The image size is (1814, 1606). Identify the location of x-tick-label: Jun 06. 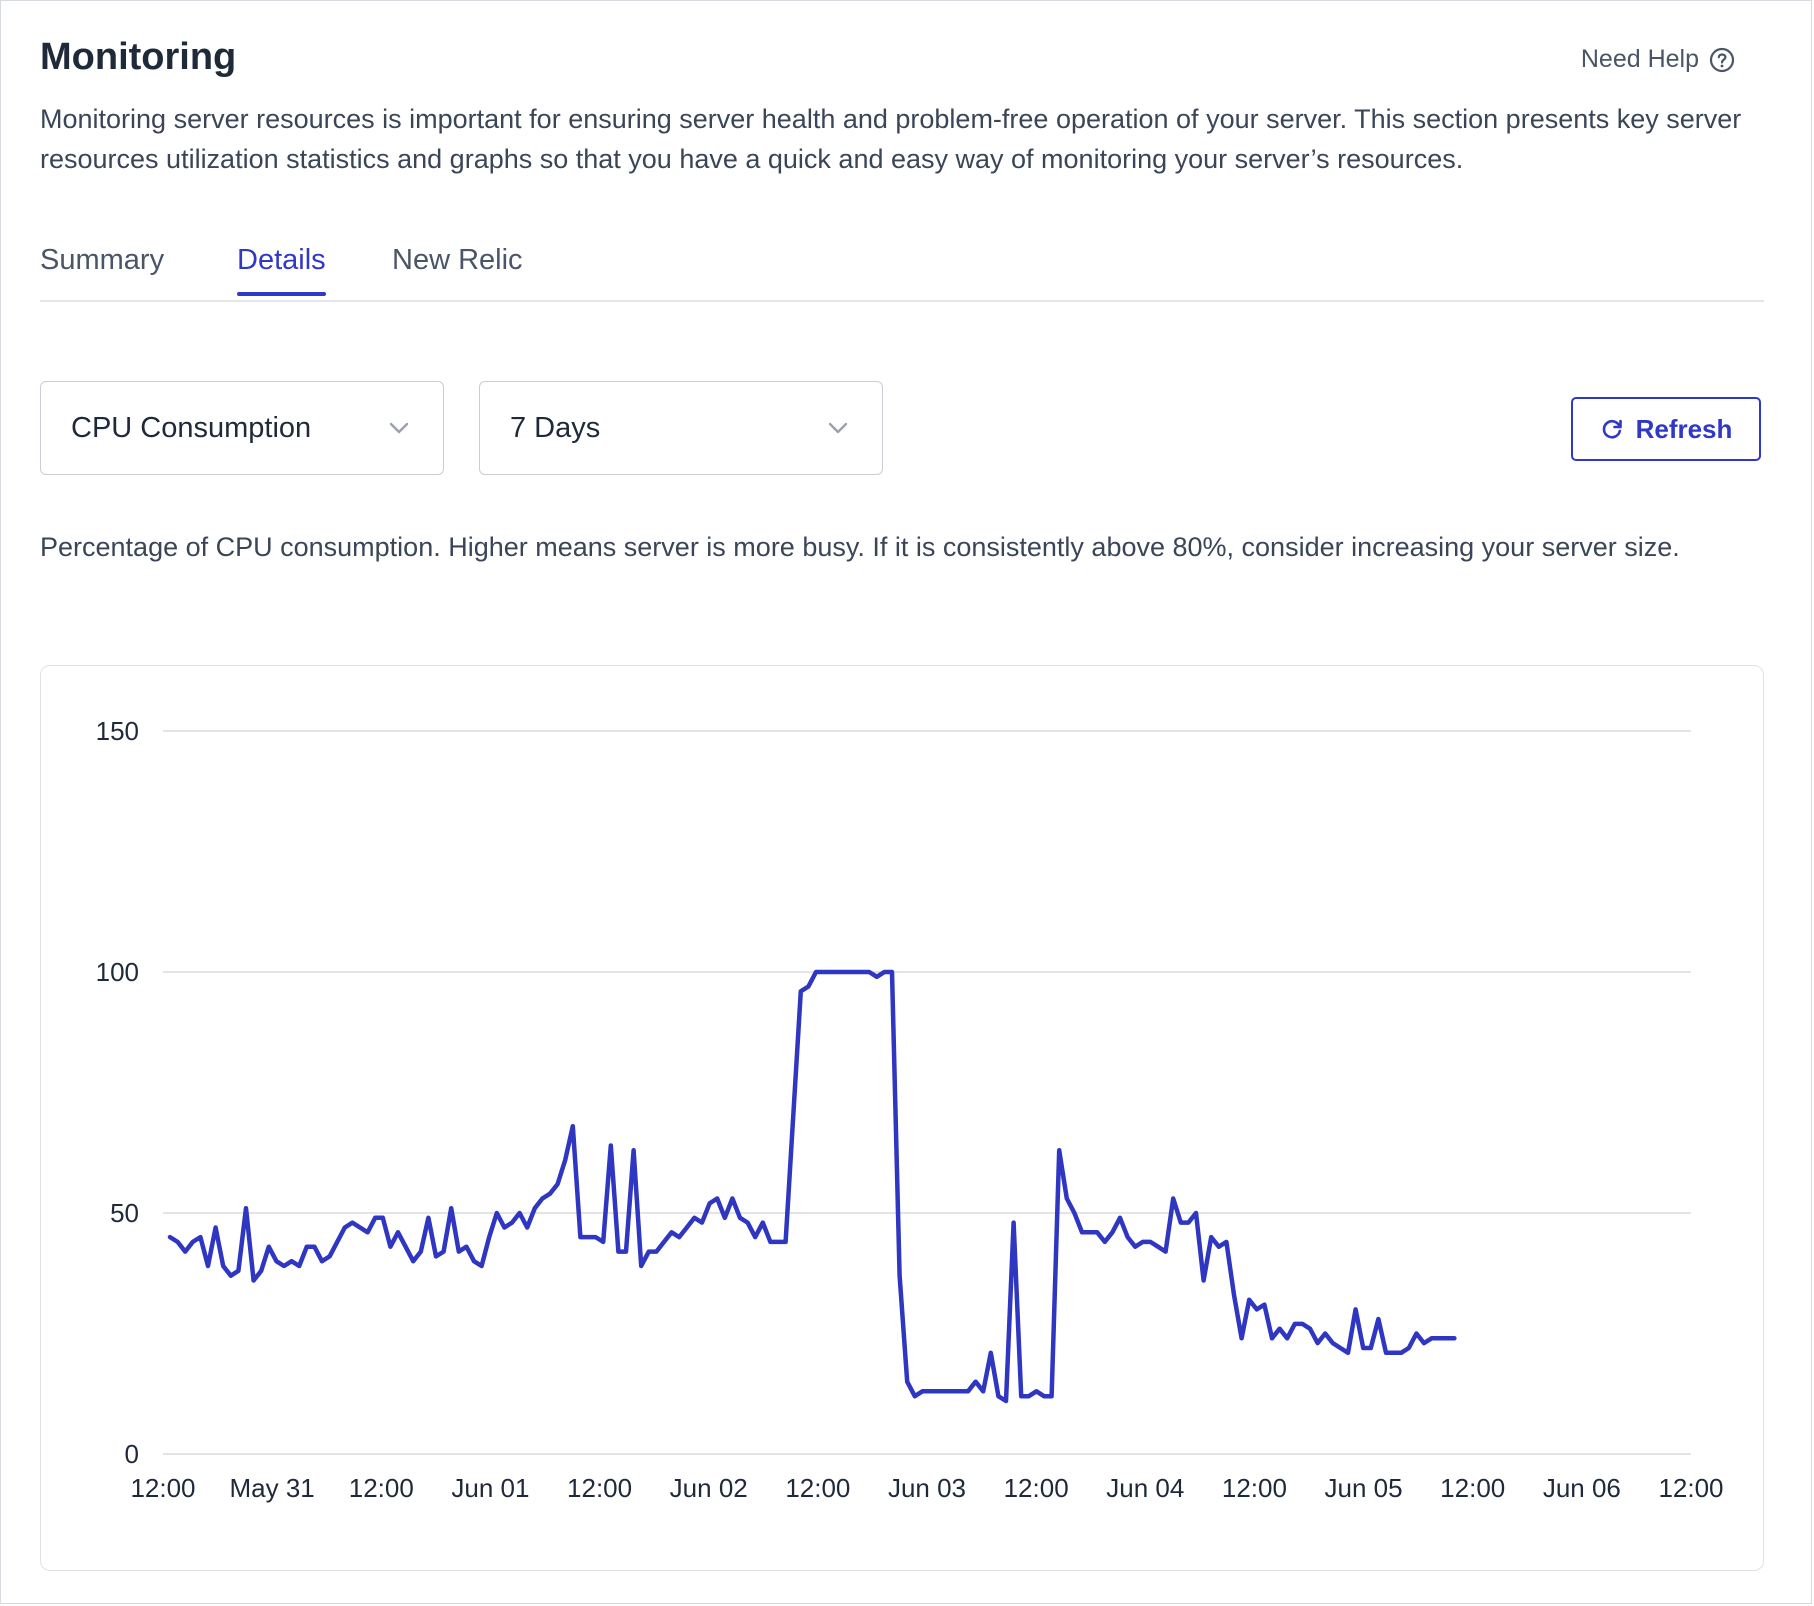
(1582, 1488).